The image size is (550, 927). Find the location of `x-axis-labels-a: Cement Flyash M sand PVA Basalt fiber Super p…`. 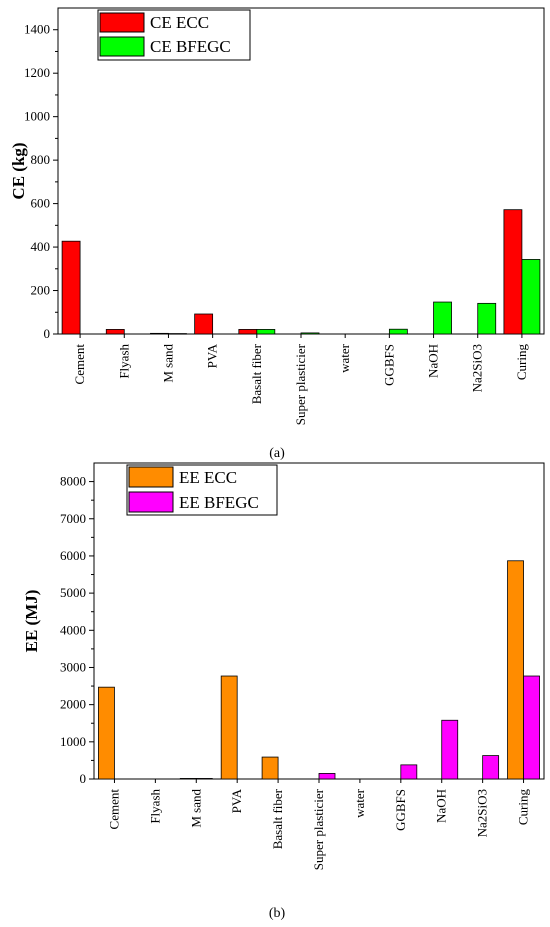

x-axis-labels-a: Cement Flyash M sand PVA Basalt fiber Super p… is located at coordinates (300, 379).